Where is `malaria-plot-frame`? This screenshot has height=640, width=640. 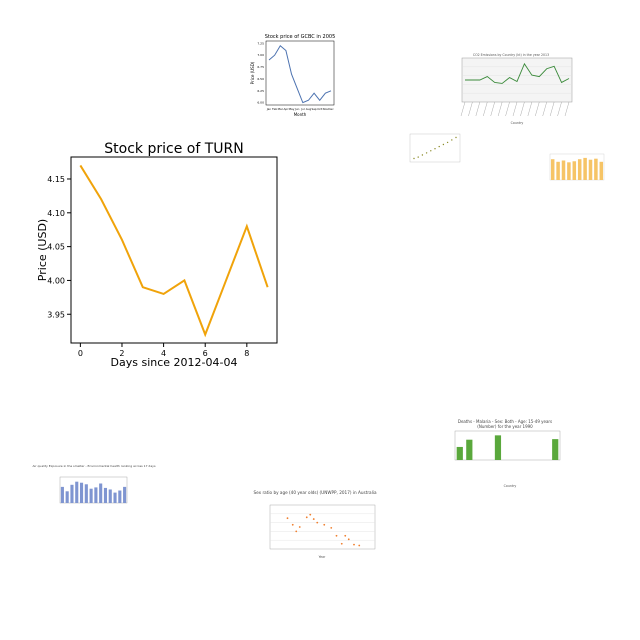 malaria-plot-frame is located at coordinates (507, 445).